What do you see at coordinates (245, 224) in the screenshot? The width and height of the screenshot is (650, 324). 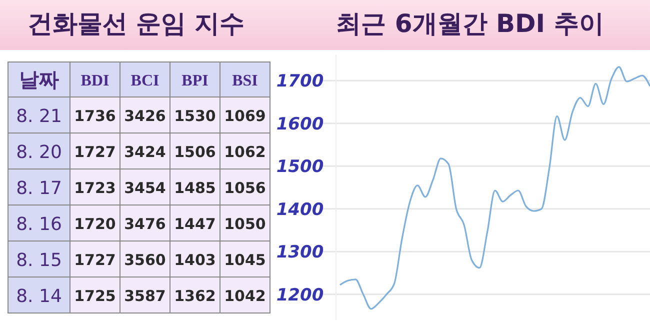 I see `data-label: 1050` at bounding box center [245, 224].